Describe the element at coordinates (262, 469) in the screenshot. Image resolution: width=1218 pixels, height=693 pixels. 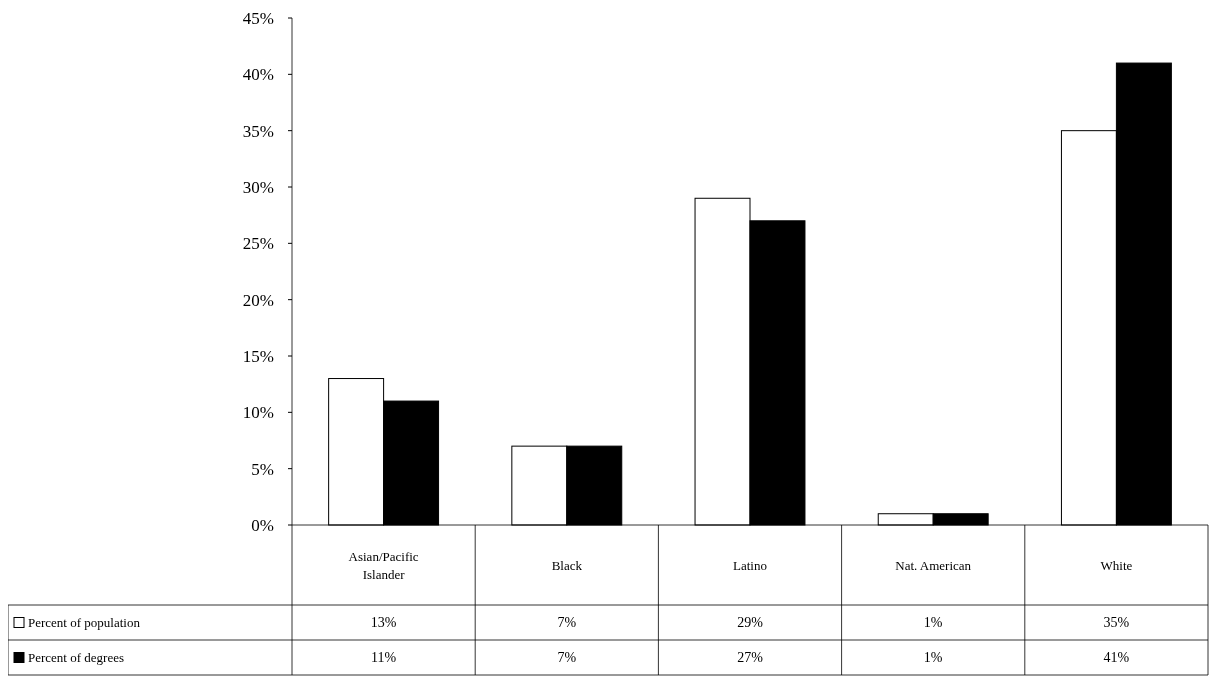
I see `y-tick-label: 5%` at that location.